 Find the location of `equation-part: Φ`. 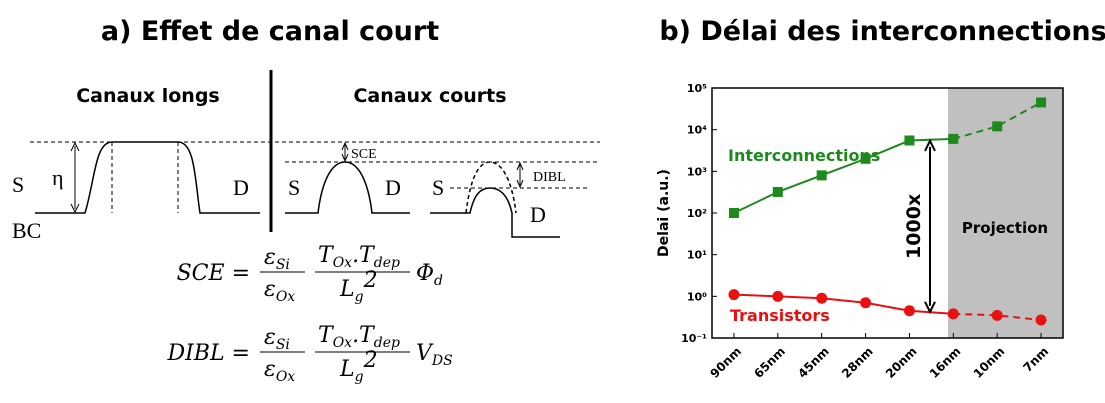

equation-part: Φ is located at coordinates (425, 273).